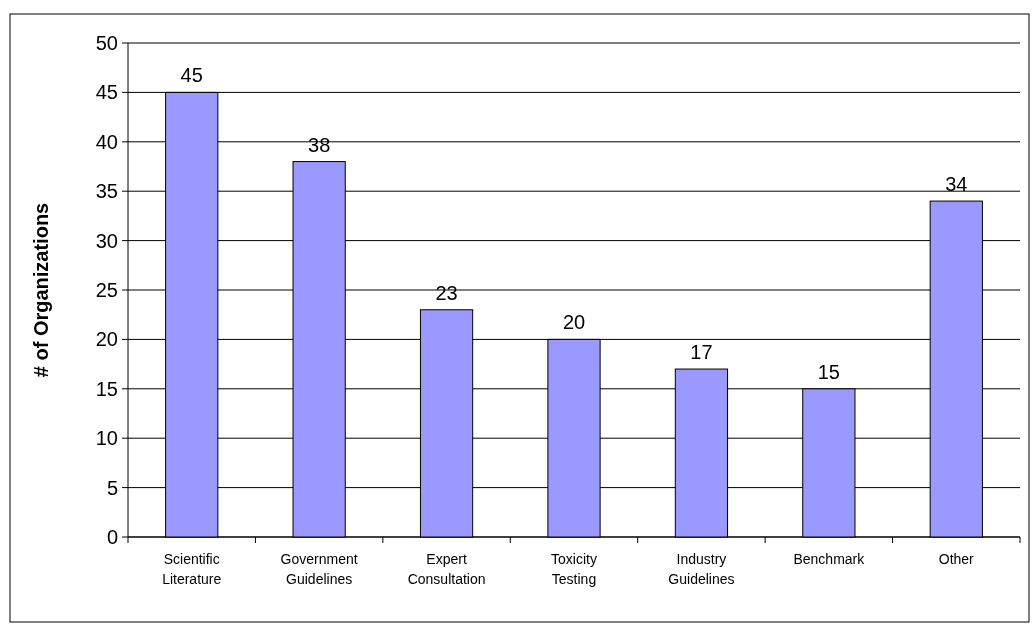 This screenshot has height=625, width=1032. What do you see at coordinates (106, 191) in the screenshot?
I see `y-tick-label: 35` at bounding box center [106, 191].